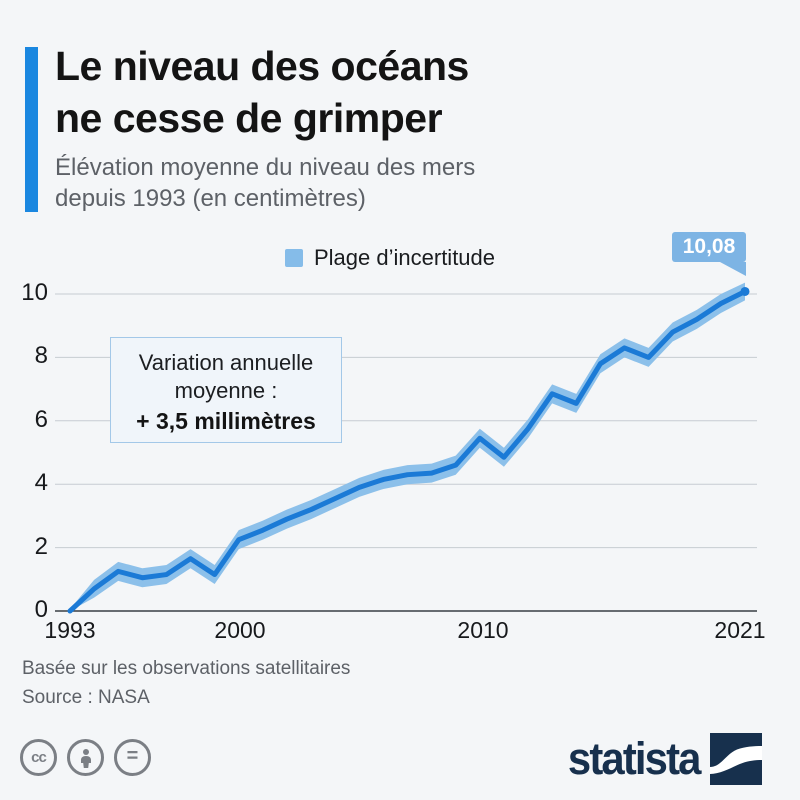  I want to click on y-tick-4: 4, so click(41, 482).